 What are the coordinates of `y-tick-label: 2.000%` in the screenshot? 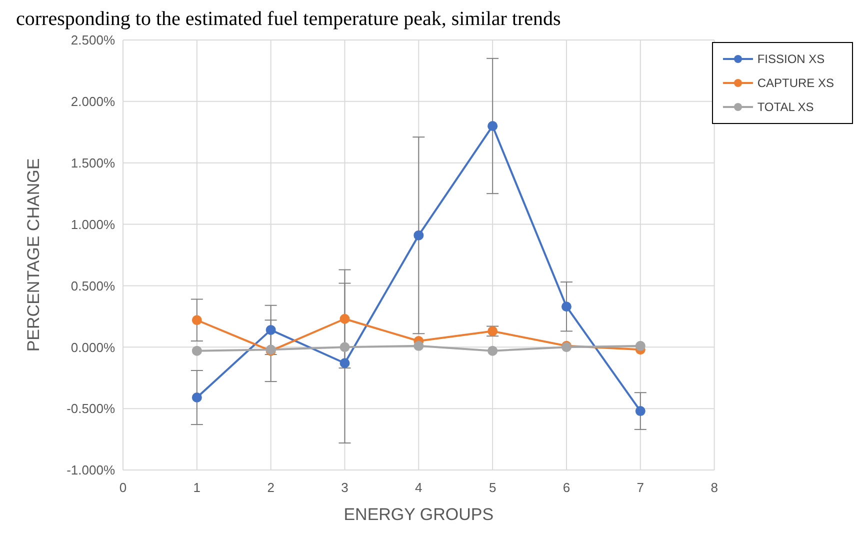 It's located at (93, 102).